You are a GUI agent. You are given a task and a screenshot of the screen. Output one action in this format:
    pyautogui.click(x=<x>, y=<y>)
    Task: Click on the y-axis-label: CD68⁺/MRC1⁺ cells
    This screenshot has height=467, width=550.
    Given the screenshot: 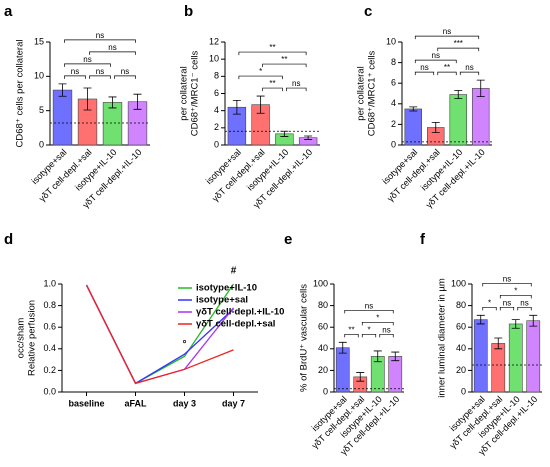 What is the action you would take?
    pyautogui.click(x=372, y=93)
    